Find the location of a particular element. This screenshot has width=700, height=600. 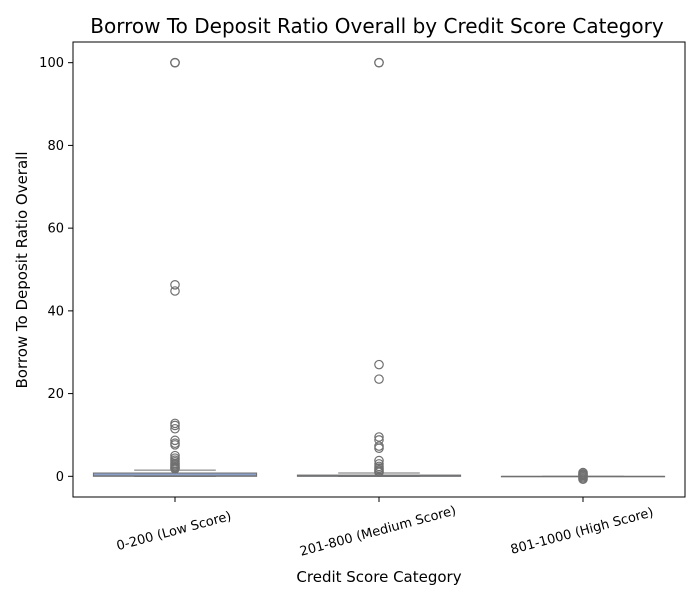

y-tick-label: 100 is located at coordinates (51, 63).